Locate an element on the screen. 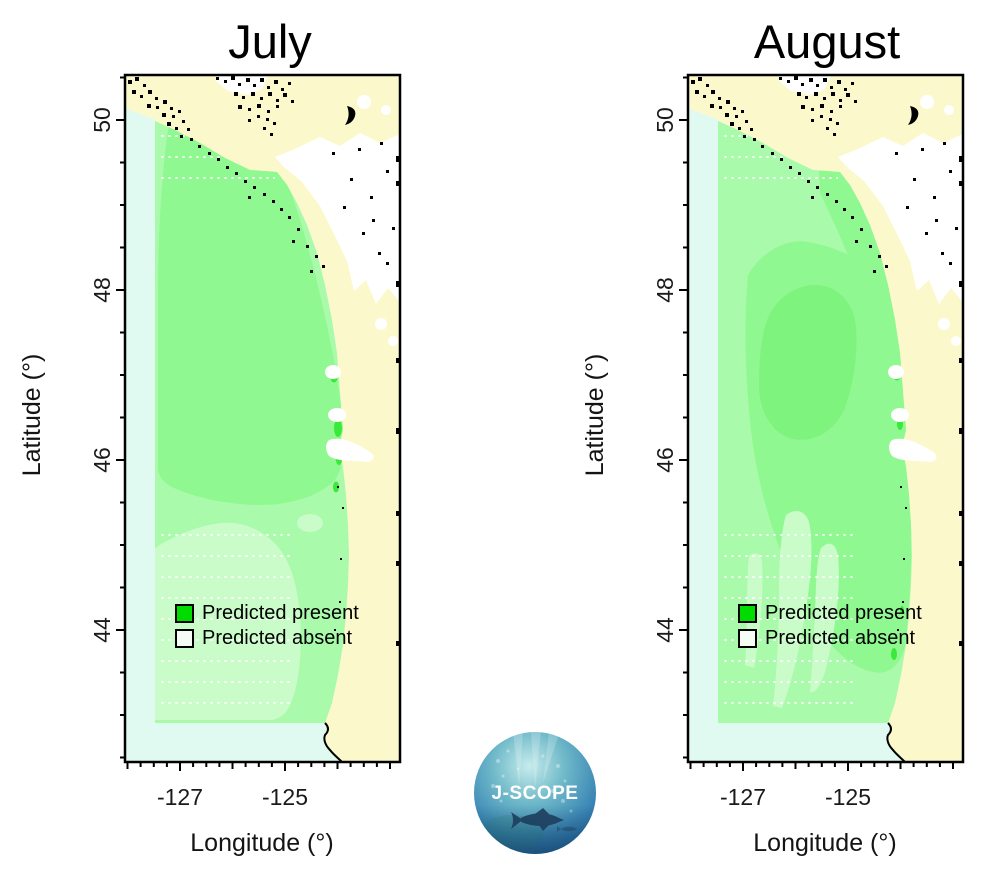  panel-title: July is located at coordinates (270, 41).